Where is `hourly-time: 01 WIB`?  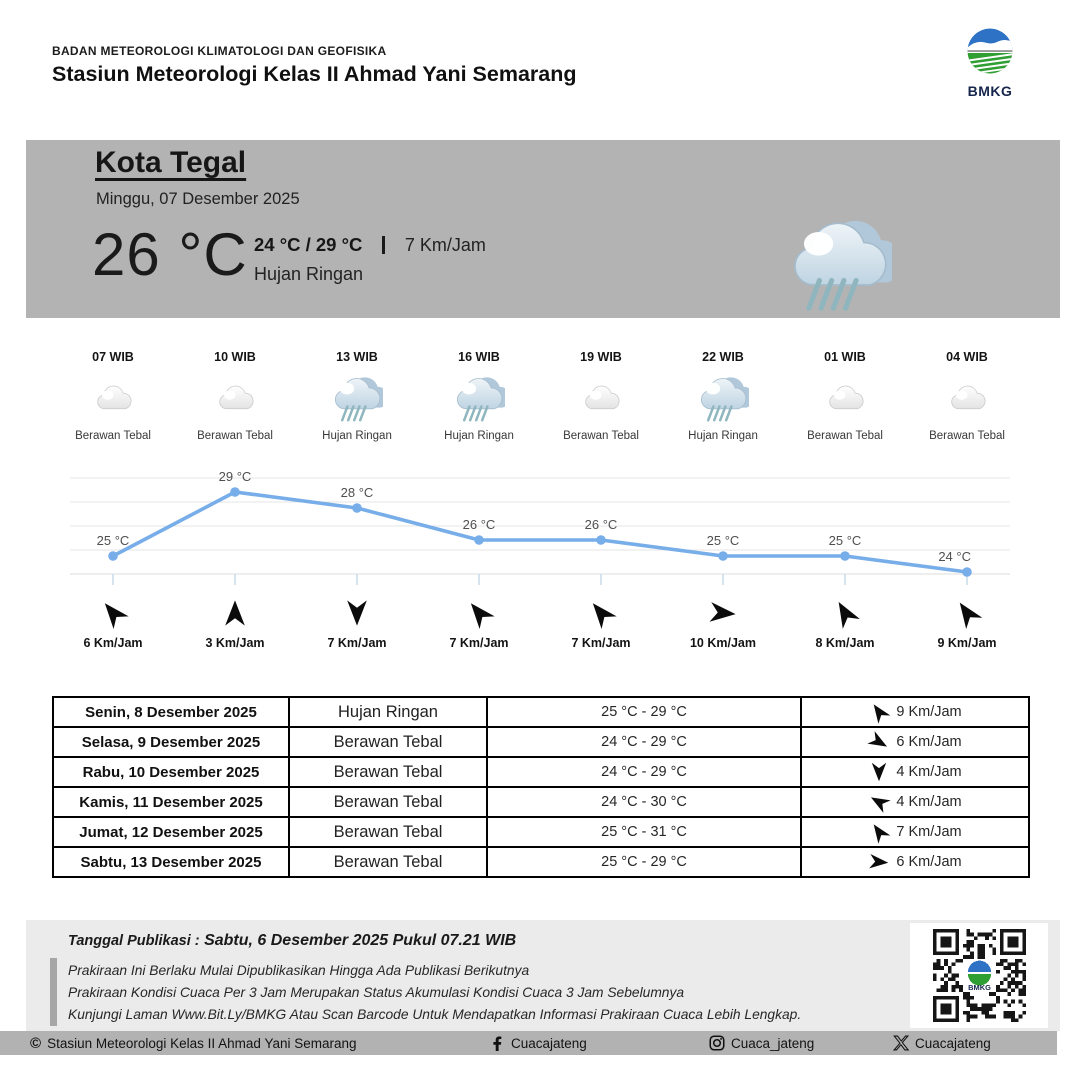 hourly-time: 01 WIB is located at coordinates (845, 357).